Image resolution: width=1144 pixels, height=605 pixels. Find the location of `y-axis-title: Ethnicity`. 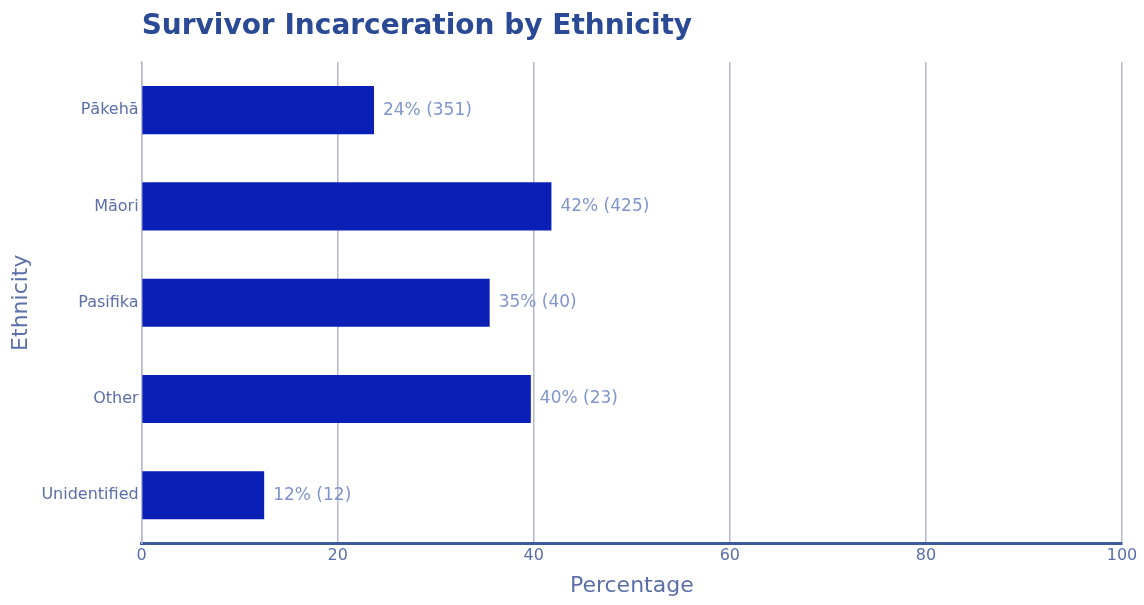

y-axis-title: Ethnicity is located at coordinates (19, 302).